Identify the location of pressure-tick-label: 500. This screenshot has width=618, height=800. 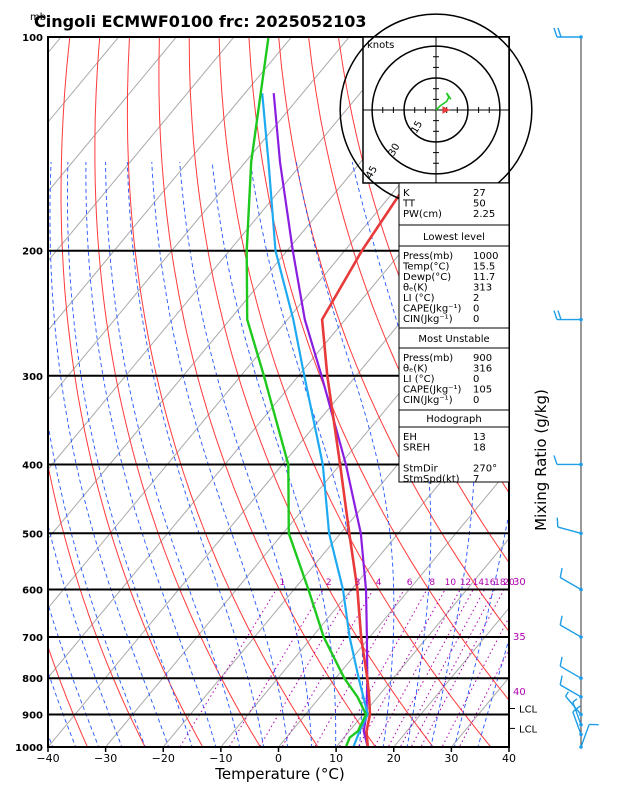
(32, 534).